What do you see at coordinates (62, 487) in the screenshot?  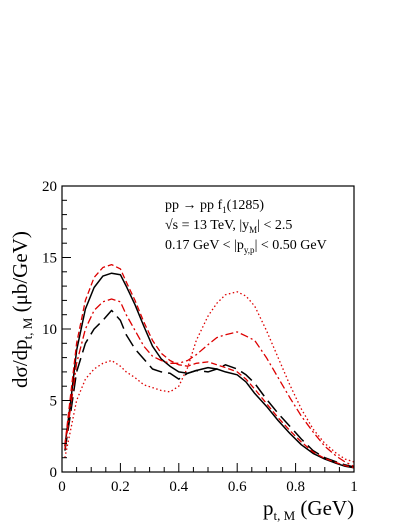 I see `x-tick-label: 0` at bounding box center [62, 487].